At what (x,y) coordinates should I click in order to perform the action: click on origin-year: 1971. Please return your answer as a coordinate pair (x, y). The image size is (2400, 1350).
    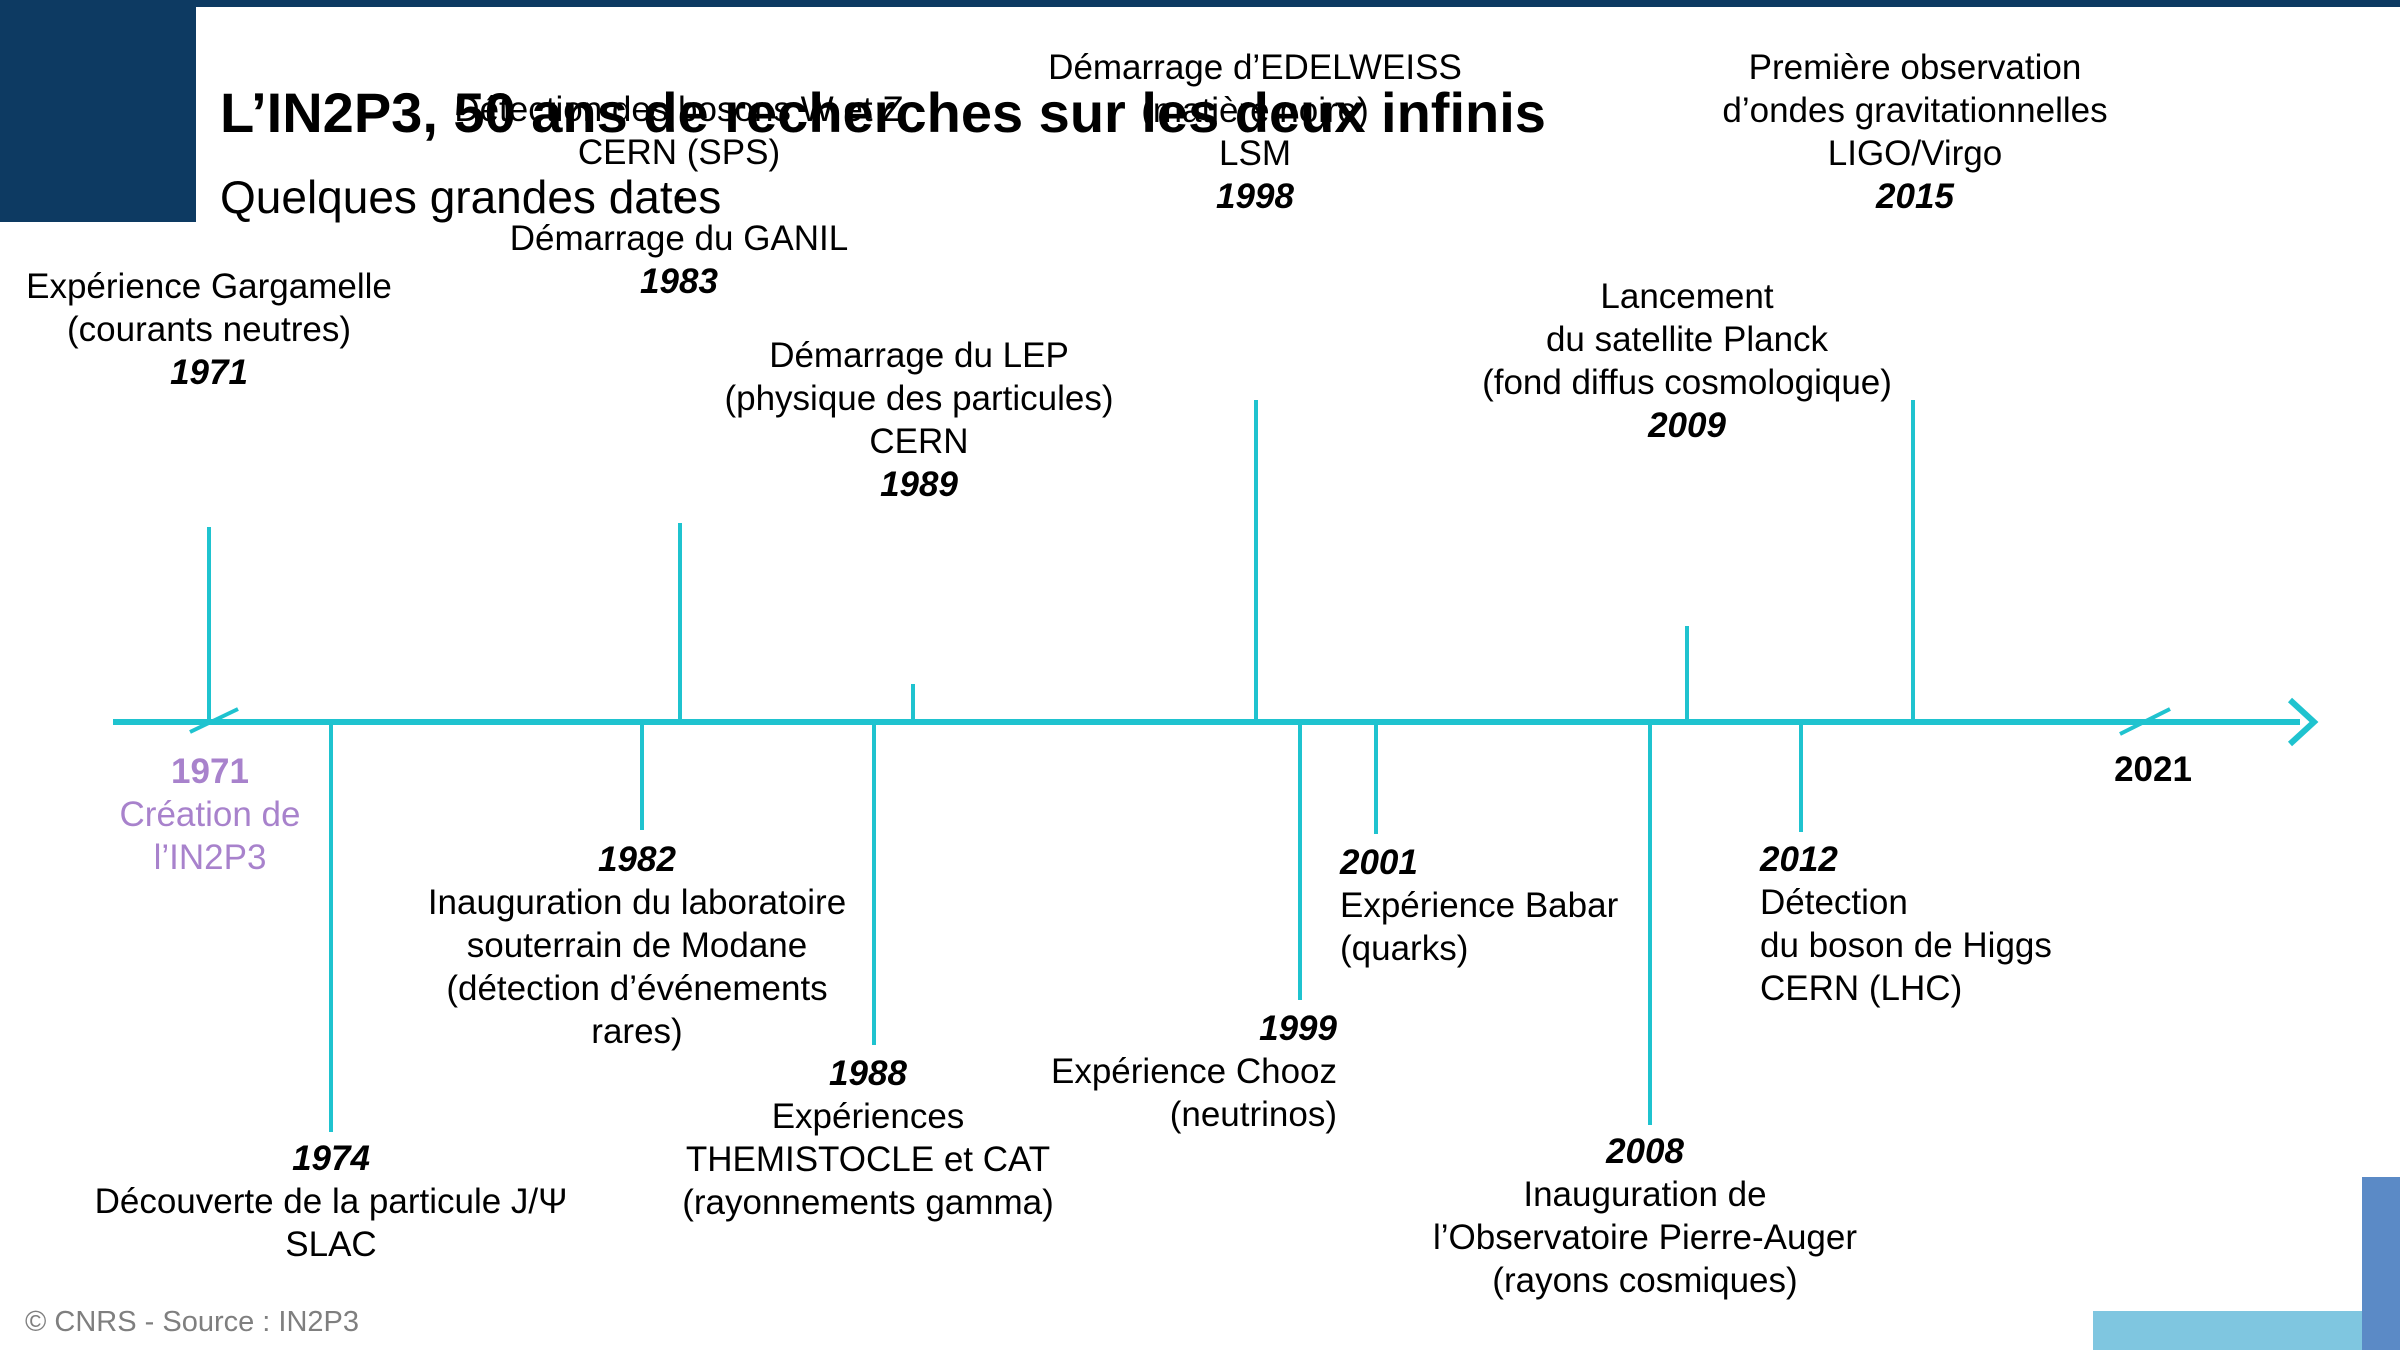
    Looking at the image, I should click on (210, 771).